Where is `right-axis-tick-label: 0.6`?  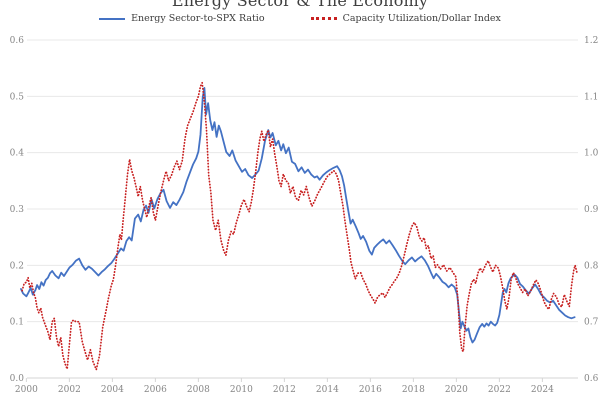 right-axis-tick-label: 0.6 is located at coordinates (591, 379).